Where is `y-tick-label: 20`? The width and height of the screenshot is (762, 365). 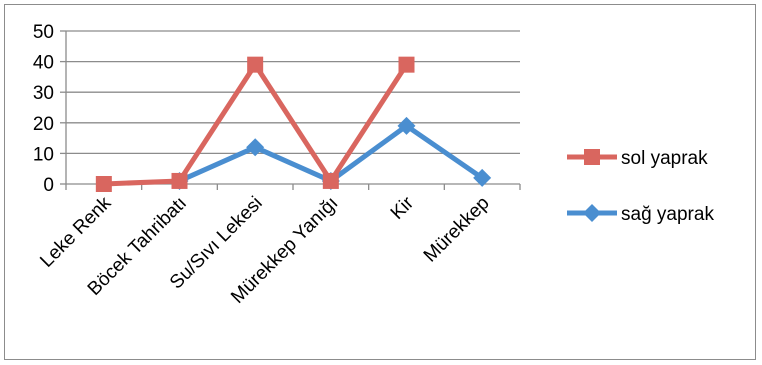
y-tick-label: 20 is located at coordinates (43, 124).